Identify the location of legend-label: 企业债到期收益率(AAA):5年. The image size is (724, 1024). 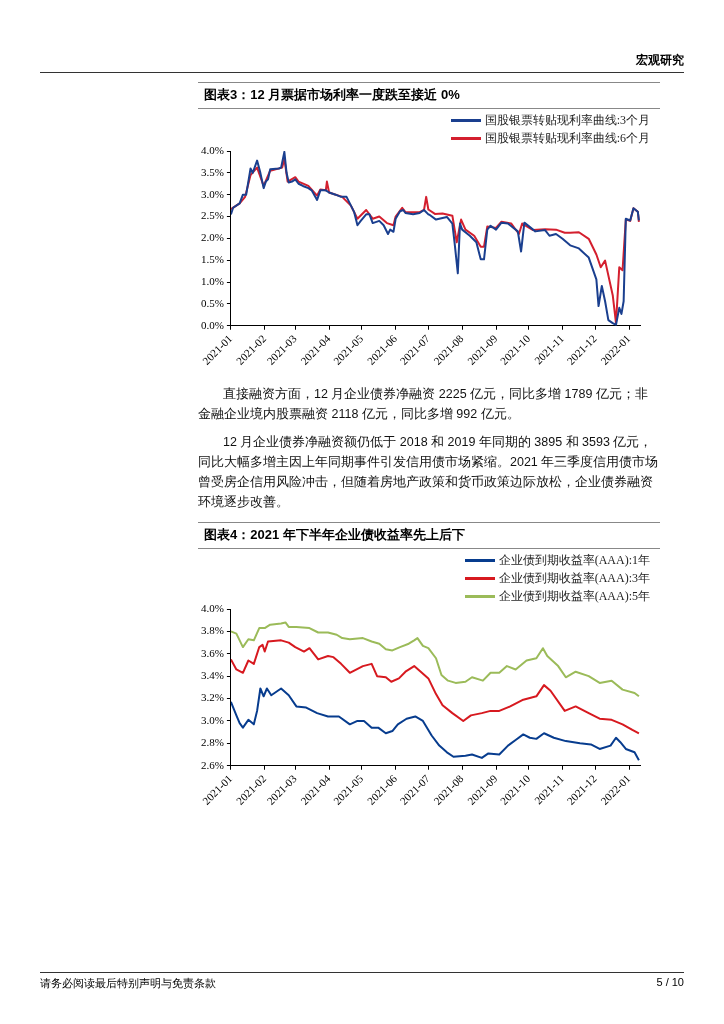
(574, 596).